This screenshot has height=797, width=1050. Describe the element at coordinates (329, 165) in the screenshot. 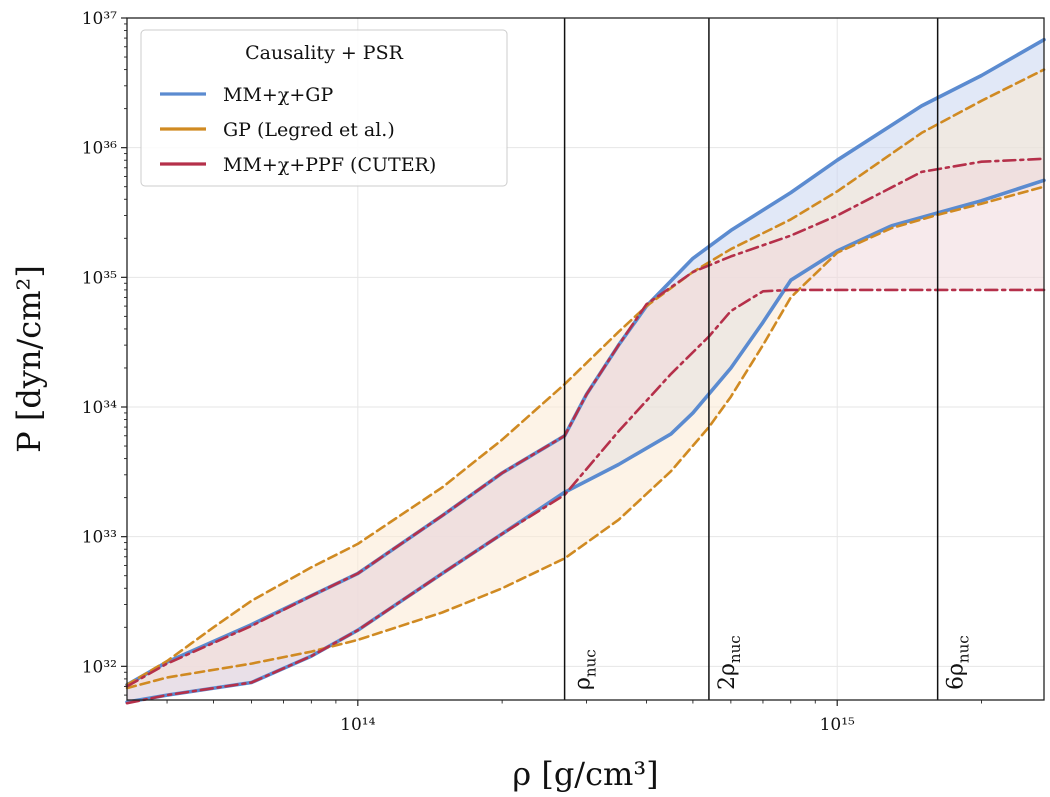

I see `legend-entry-2: MM+χ+PPF (CUTER)` at that location.